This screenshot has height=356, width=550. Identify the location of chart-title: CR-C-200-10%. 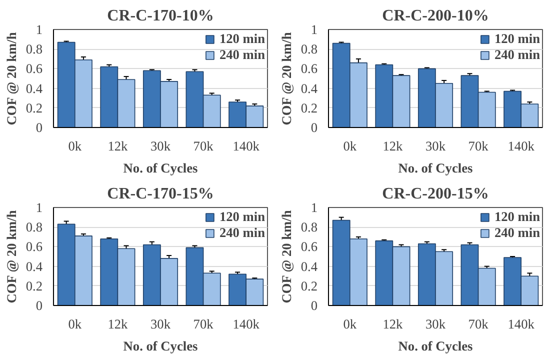
(435, 16).